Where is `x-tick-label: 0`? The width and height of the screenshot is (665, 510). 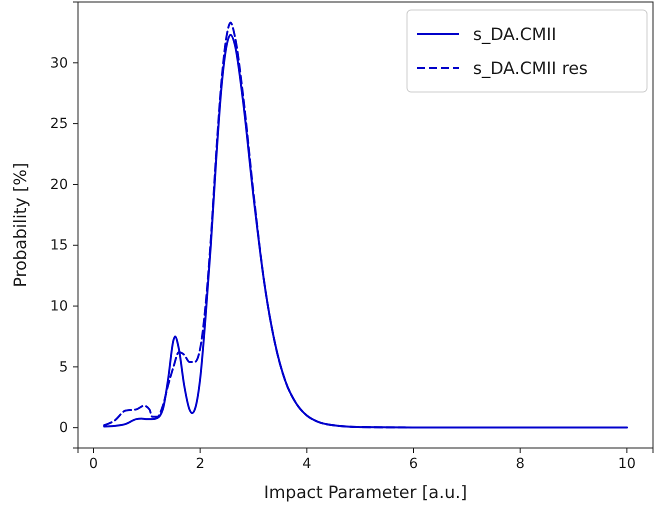
x-tick-label: 0 is located at coordinates (93, 464).